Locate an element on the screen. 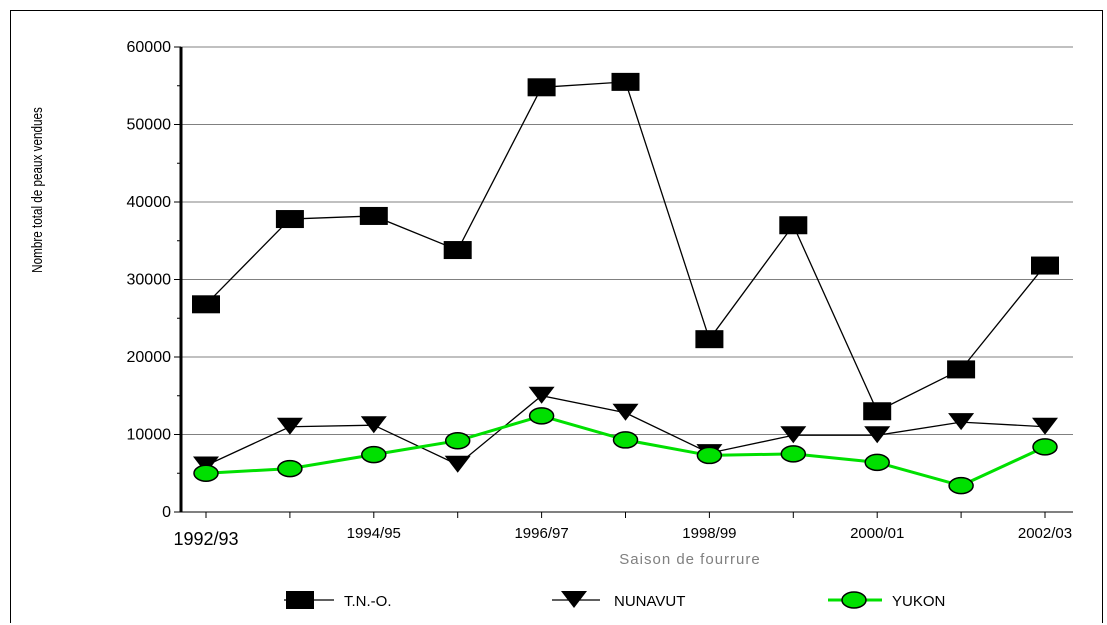 This screenshot has width=1107, height=625. legend-item: NUNAVUT is located at coordinates (618, 600).